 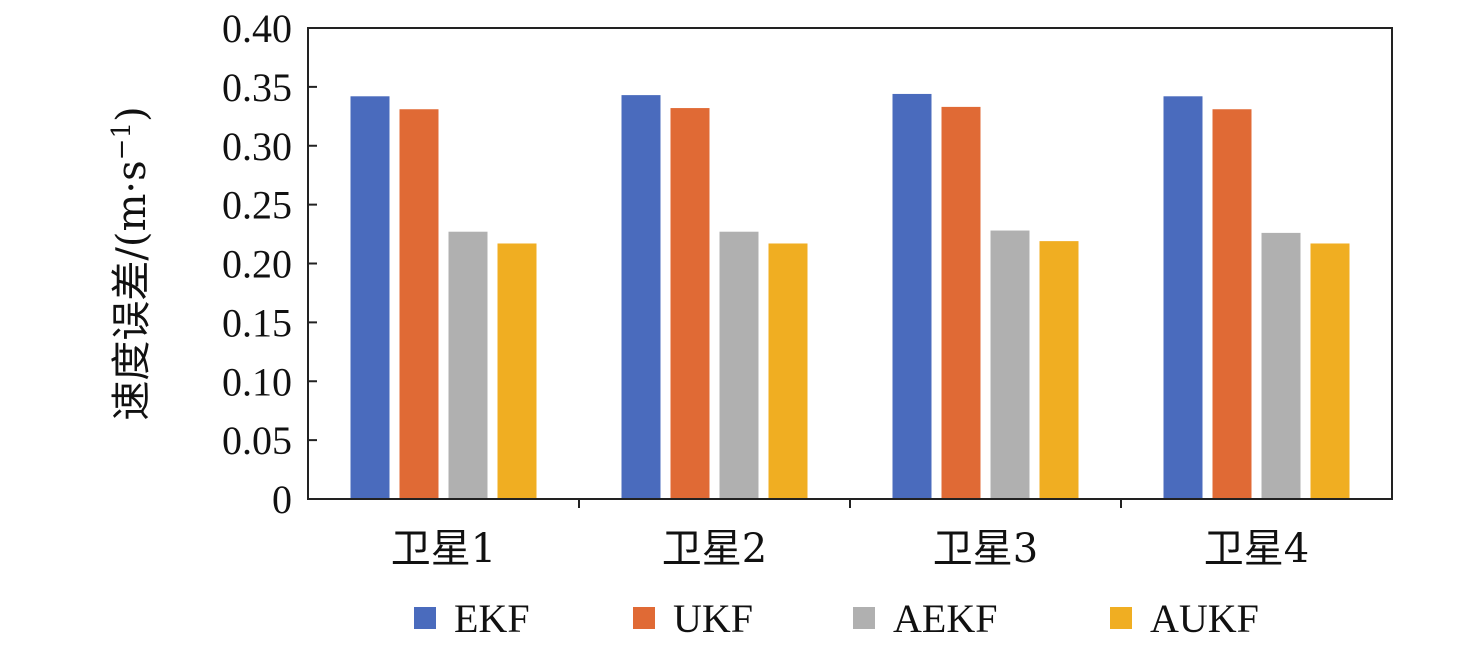 What do you see at coordinates (492, 618) in the screenshot?
I see `legend-label-ekf: EKF` at bounding box center [492, 618].